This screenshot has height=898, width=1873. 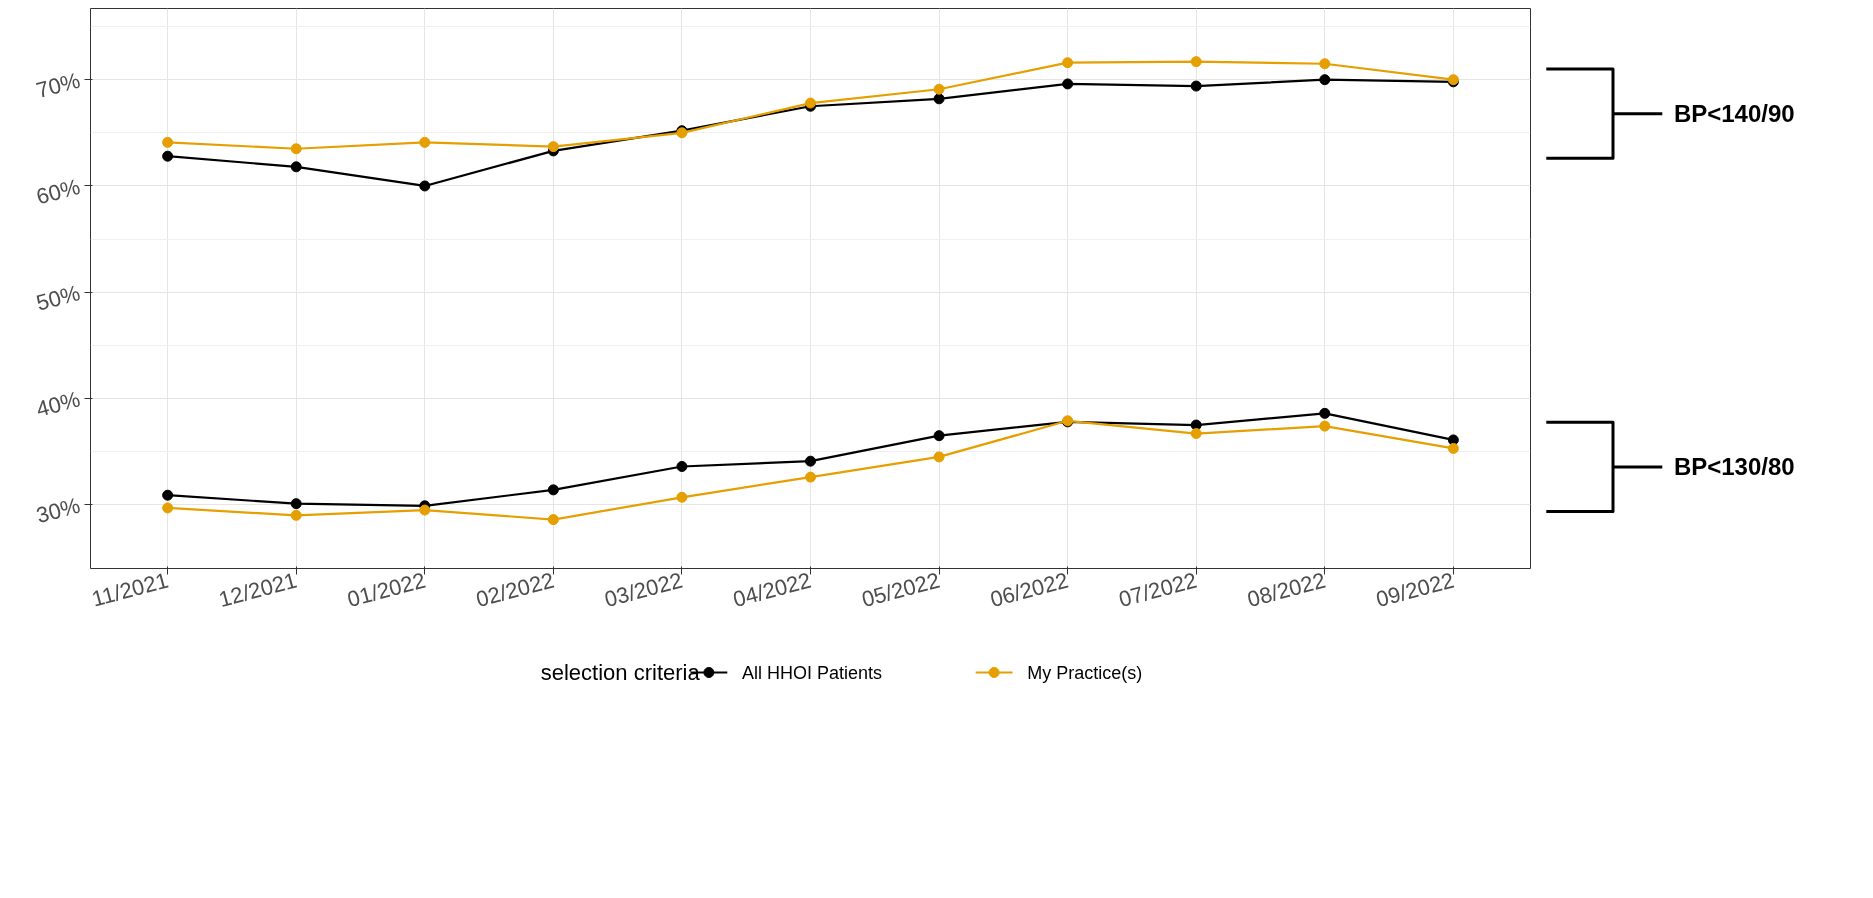 I want to click on x-tick-label: 05/2022, so click(x=901, y=590).